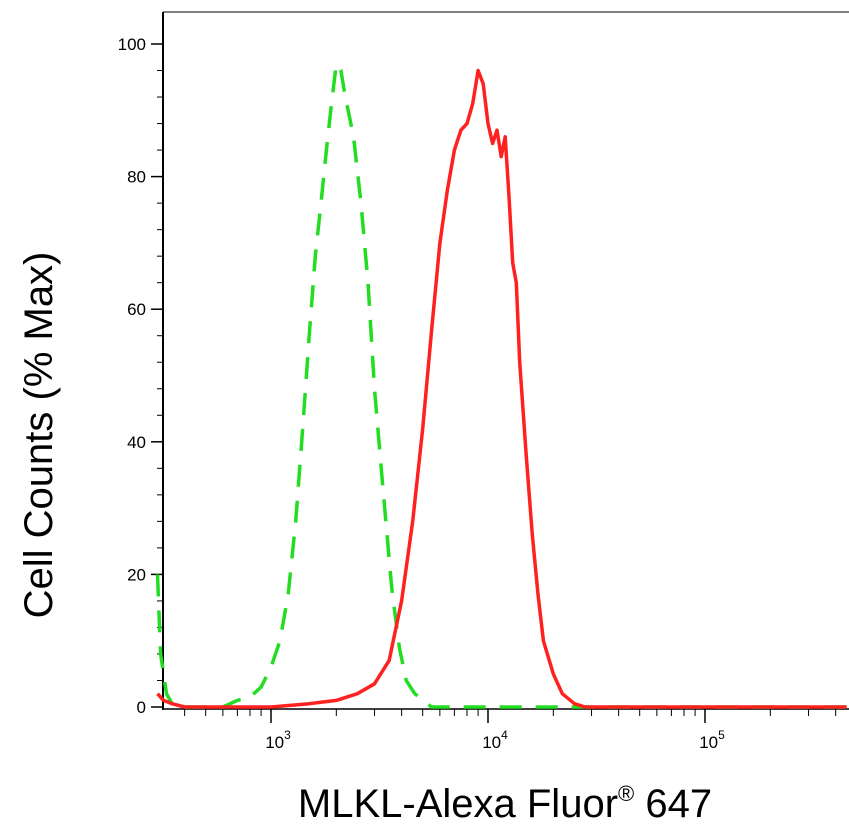 The image size is (849, 825). I want to click on x-tick-label: 10⁴, so click(495, 740).